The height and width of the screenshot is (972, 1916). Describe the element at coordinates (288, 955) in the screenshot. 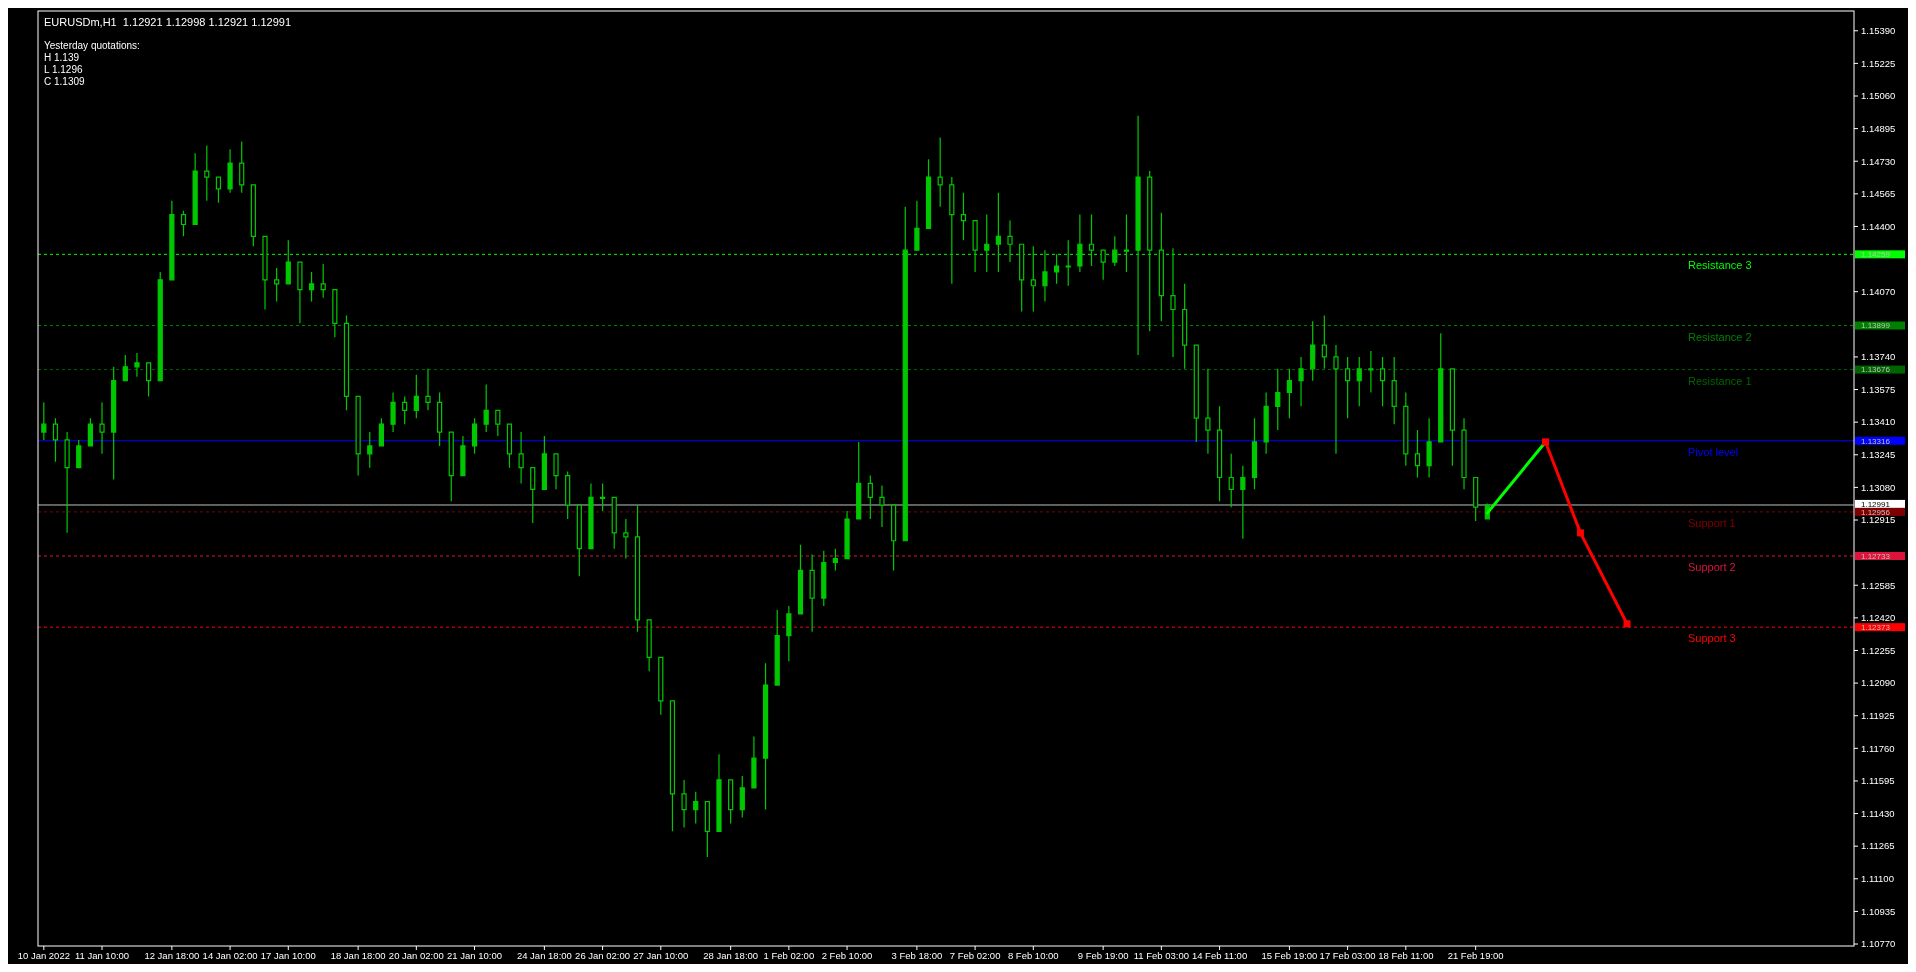

I see `x-tick-label: 17 Jan 10:00` at that location.